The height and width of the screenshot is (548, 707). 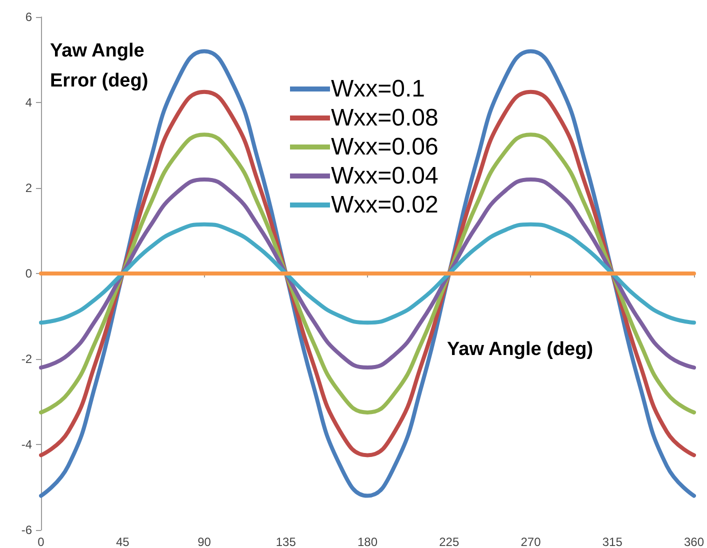 I want to click on legend-label: Wxx=0.04, so click(x=384, y=176).